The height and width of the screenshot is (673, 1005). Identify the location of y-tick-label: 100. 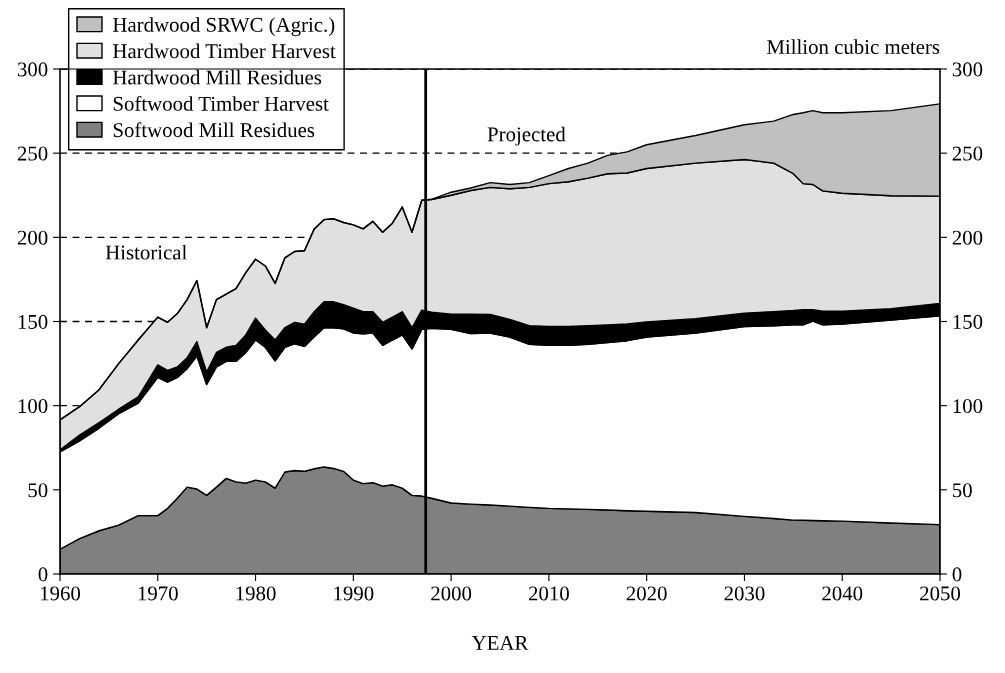
(33, 406).